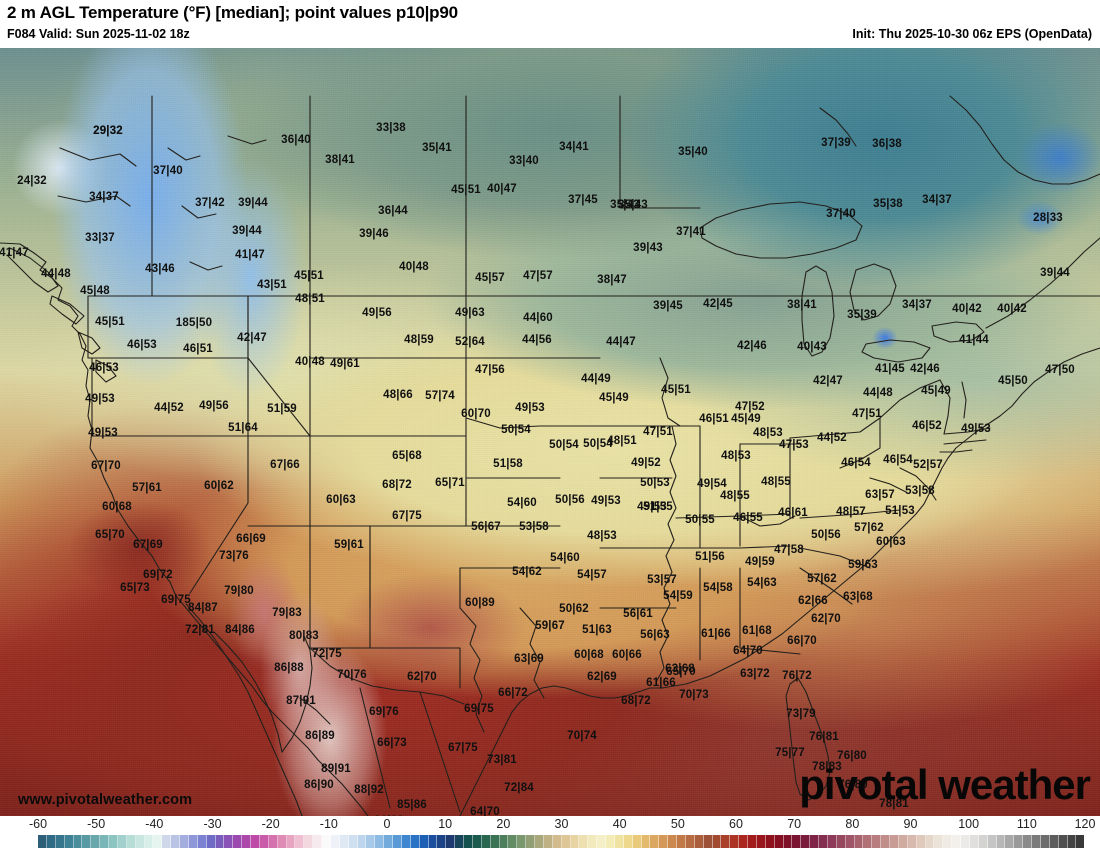 This screenshot has height=850, width=1100. Describe the element at coordinates (96, 824) in the screenshot. I see `colorbar-tick: -50` at that location.